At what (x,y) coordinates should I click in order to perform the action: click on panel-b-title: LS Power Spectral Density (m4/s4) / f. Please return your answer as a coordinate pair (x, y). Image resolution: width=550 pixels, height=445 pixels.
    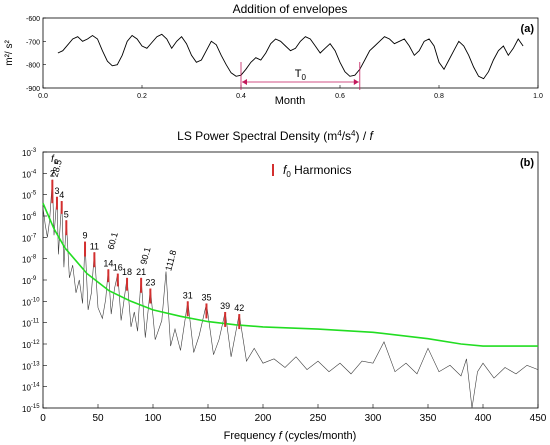
    Looking at the image, I should click on (275, 136).